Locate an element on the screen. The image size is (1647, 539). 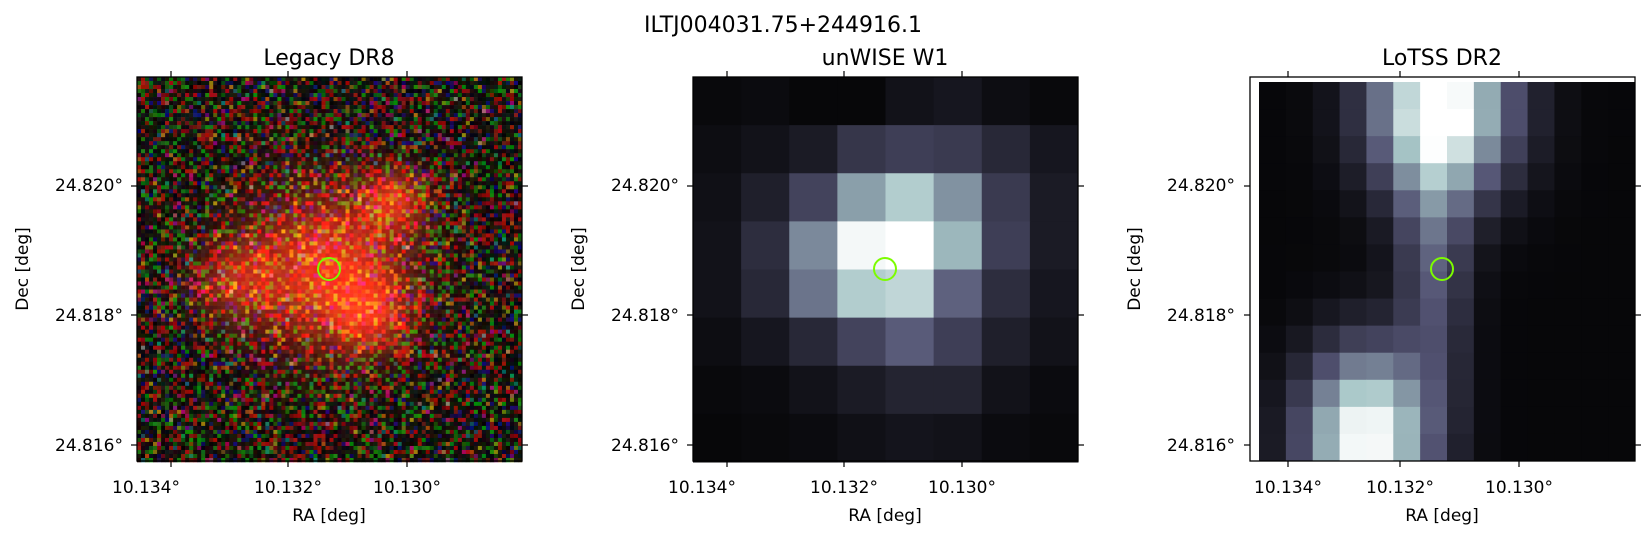
unwise-xtick-label: 10.130° is located at coordinates (962, 488).